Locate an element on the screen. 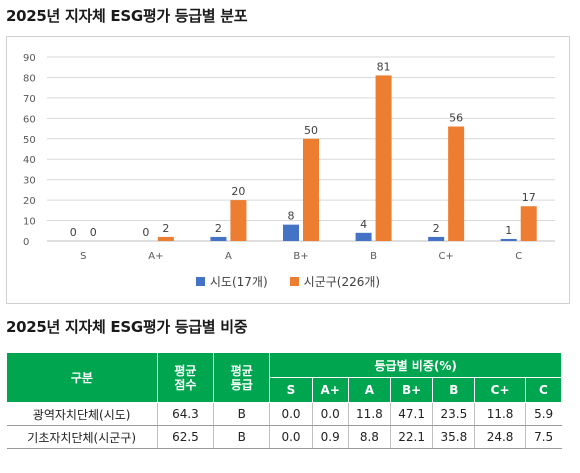 The width and height of the screenshot is (580, 473). y-tick-label: 30 is located at coordinates (29, 181).